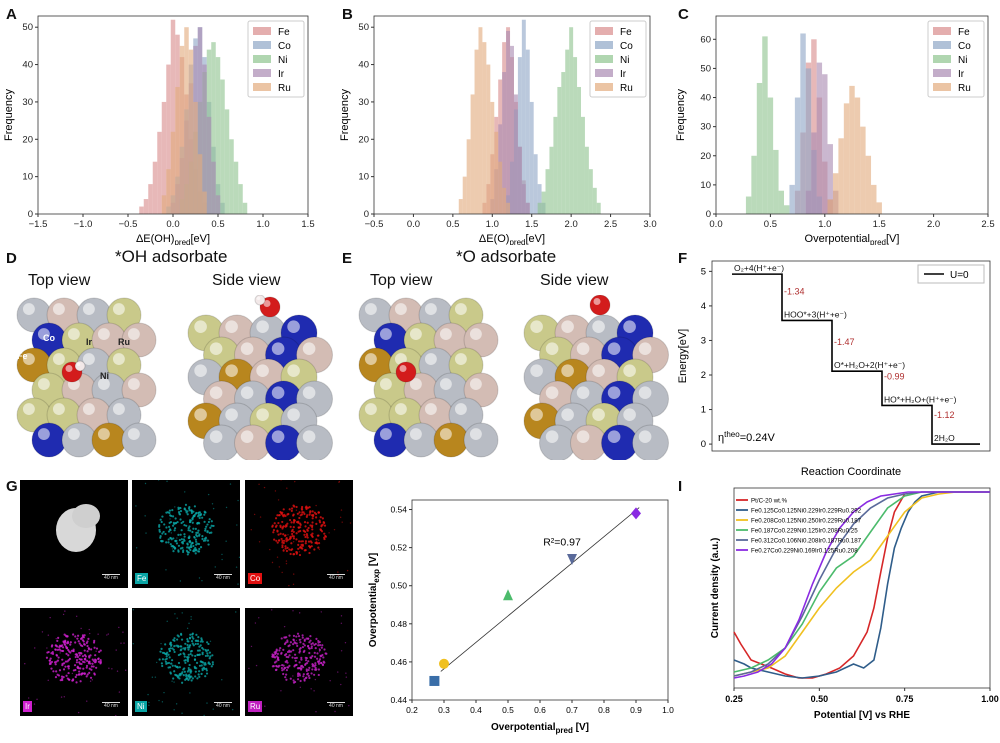  What do you see at coordinates (815, 314) in the screenshot?
I see `step-label: HOO*+3(H⁺+e⁻)` at bounding box center [815, 314].